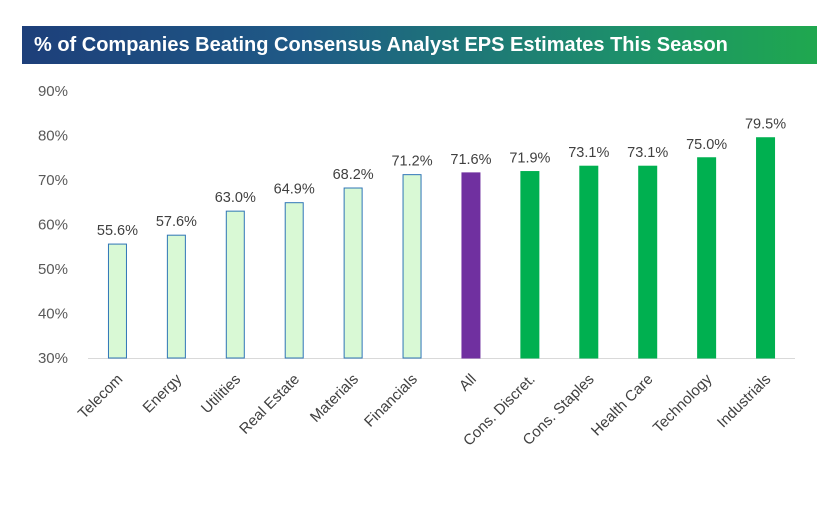  Describe the element at coordinates (269, 404) in the screenshot. I see `x-tick-label: Real Estate` at that location.